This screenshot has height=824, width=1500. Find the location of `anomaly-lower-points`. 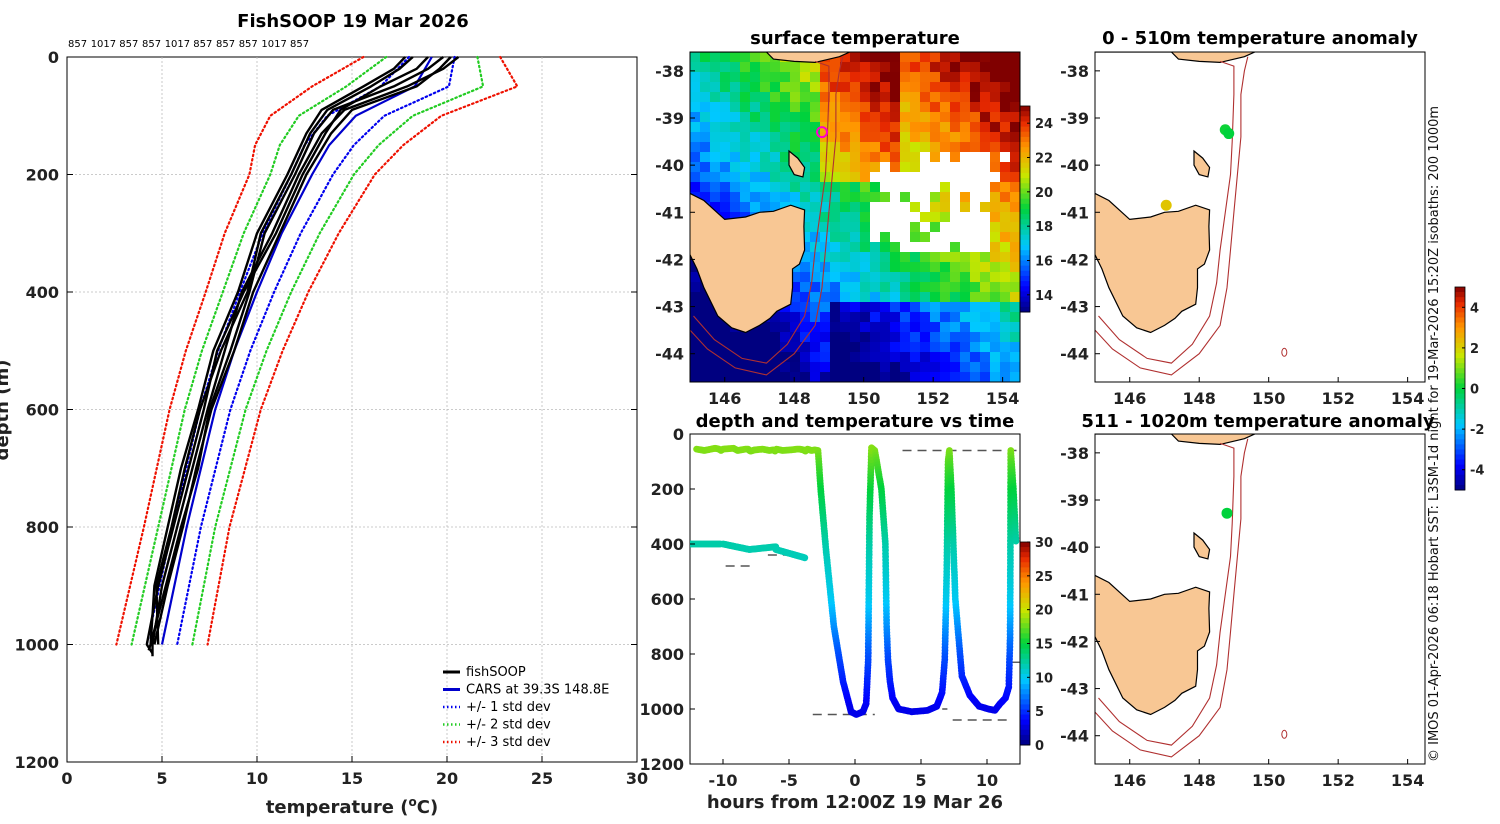

anomaly-lower-points is located at coordinates (1227, 513).